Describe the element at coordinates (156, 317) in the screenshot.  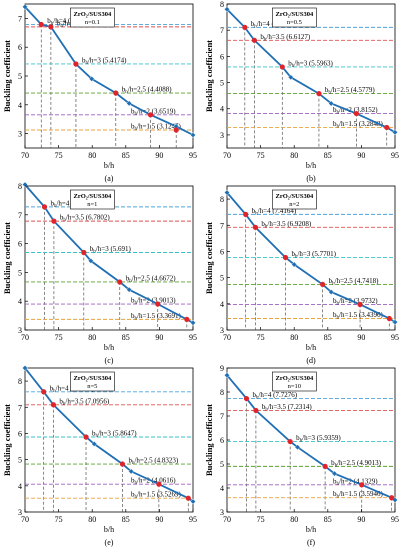
I see `reference-label: bh/h=1.5 (3.3691)` at that location.